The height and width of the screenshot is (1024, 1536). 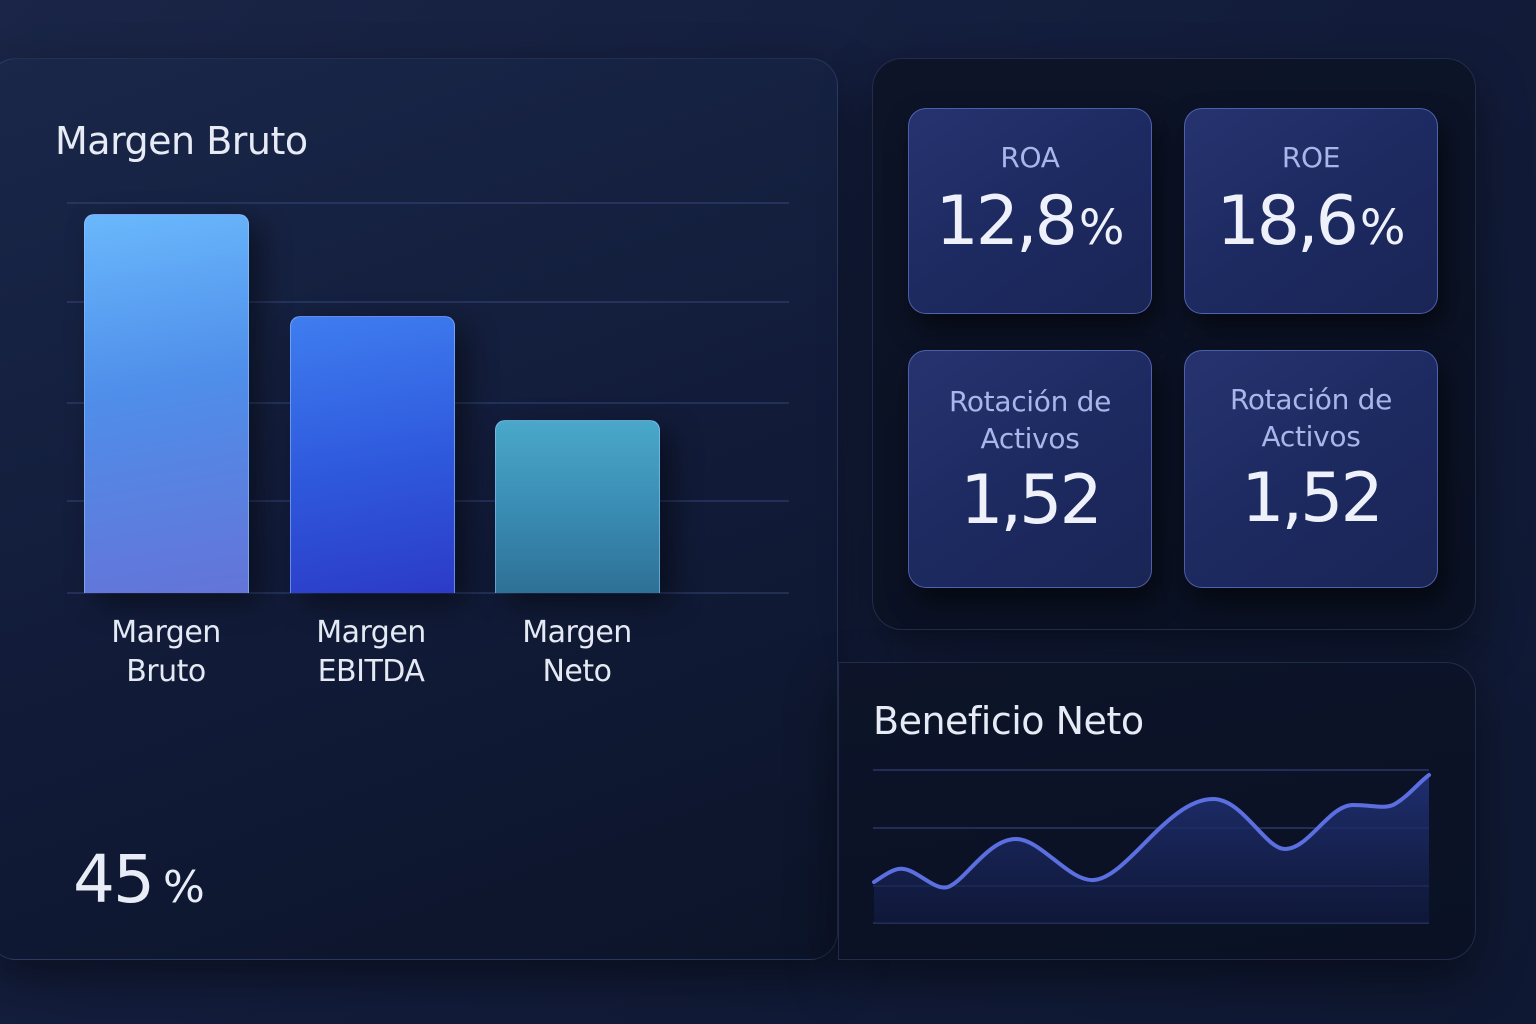 I want to click on bar-margen-ebitda, so click(x=372, y=454).